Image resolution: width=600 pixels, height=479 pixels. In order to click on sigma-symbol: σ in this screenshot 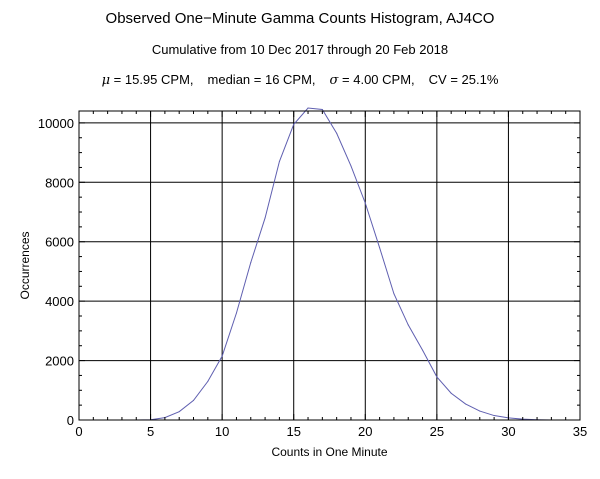, I will do `click(334, 80)`.